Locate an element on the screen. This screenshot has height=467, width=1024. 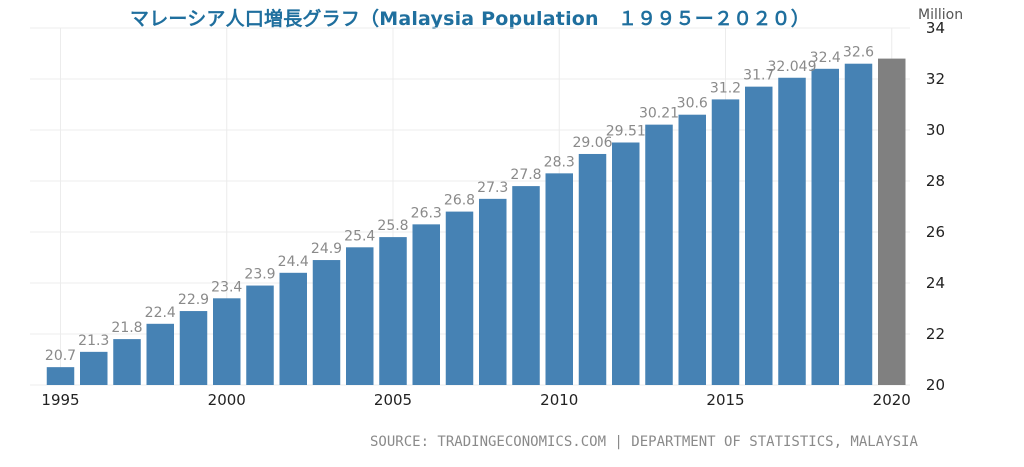
data-label-2014: 30.6 is located at coordinates (692, 104).